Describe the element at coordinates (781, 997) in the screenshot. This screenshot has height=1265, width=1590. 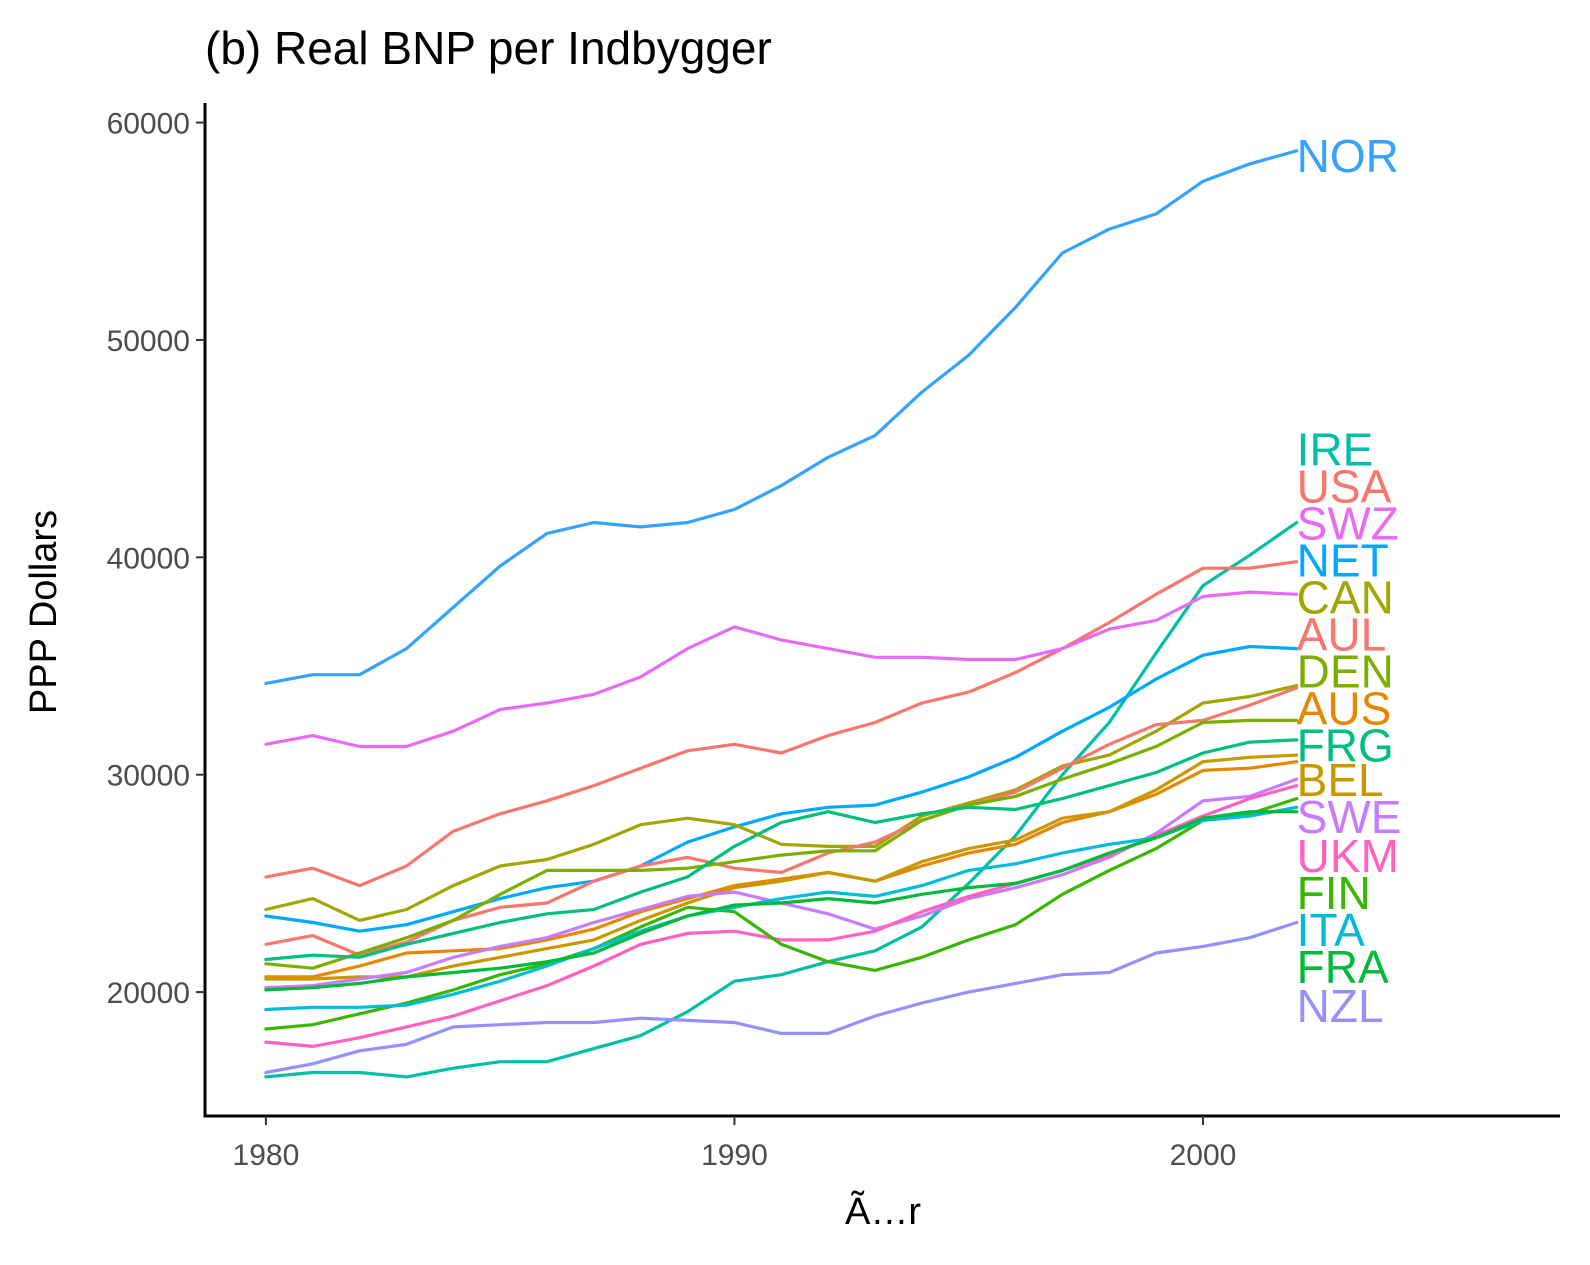
I see `series-line-nzl` at that location.